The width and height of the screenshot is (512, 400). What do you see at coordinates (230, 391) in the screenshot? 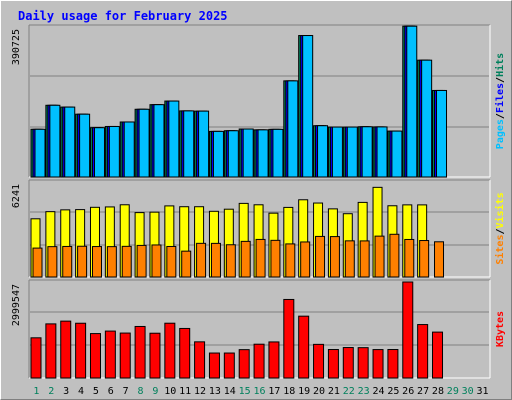
I see `x-tick-label: 14` at bounding box center [230, 391].